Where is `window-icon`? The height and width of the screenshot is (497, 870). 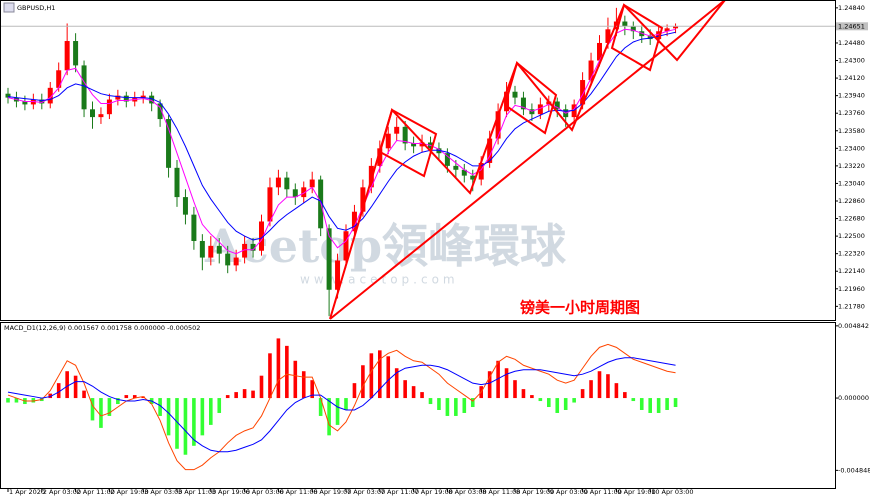 window-icon is located at coordinates (9, 7).